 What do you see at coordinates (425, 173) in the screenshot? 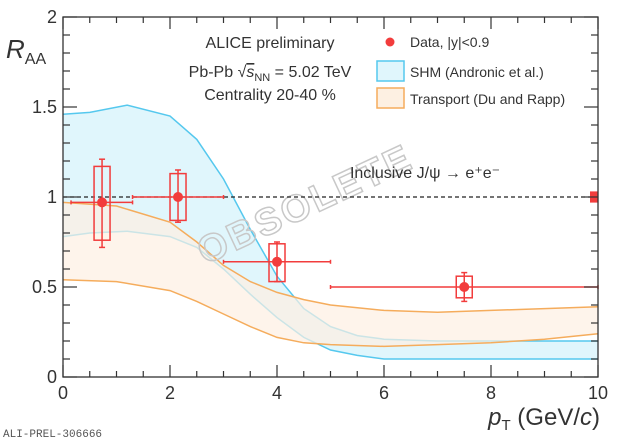
I see `process-label: Inclusive J/ψ → e⁺e⁻` at bounding box center [425, 173].